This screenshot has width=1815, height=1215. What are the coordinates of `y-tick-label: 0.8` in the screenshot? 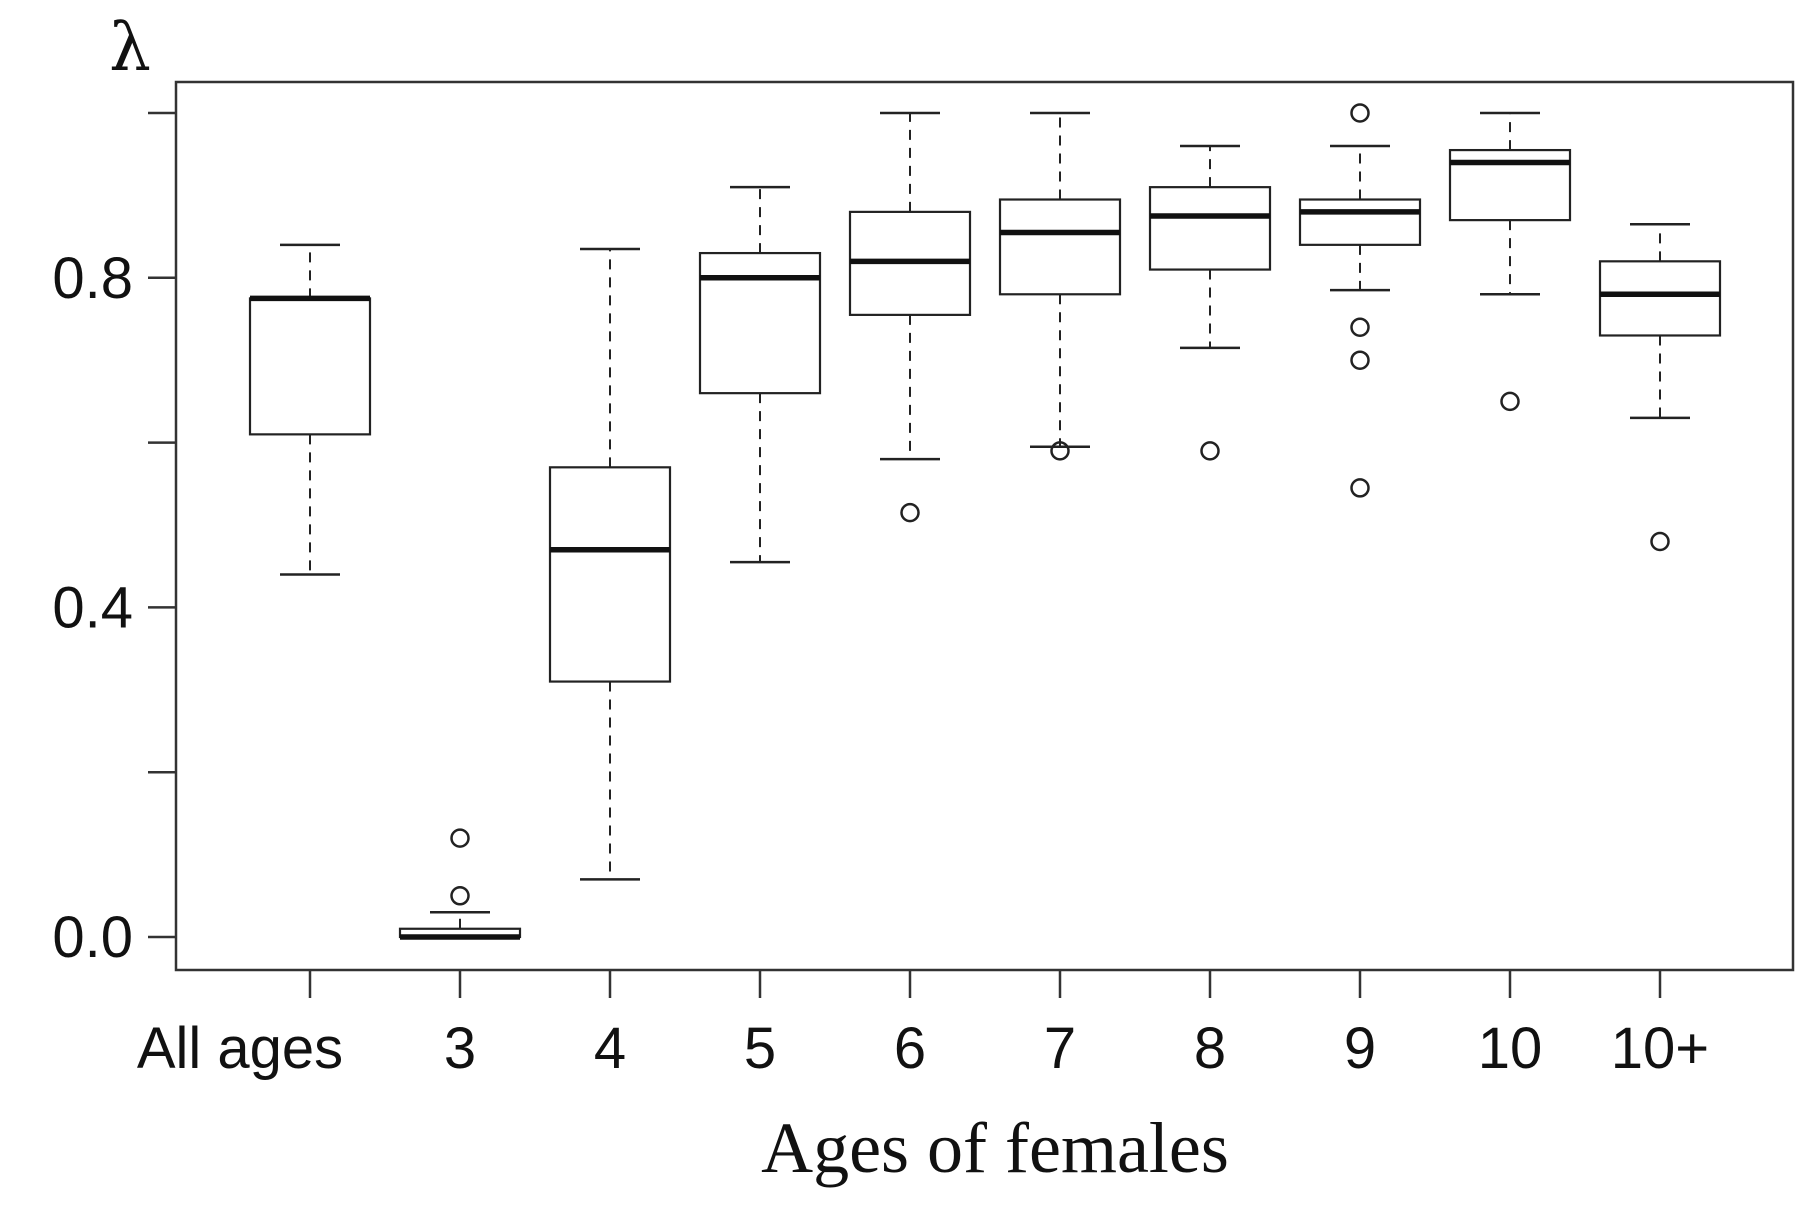 It's located at (92, 278).